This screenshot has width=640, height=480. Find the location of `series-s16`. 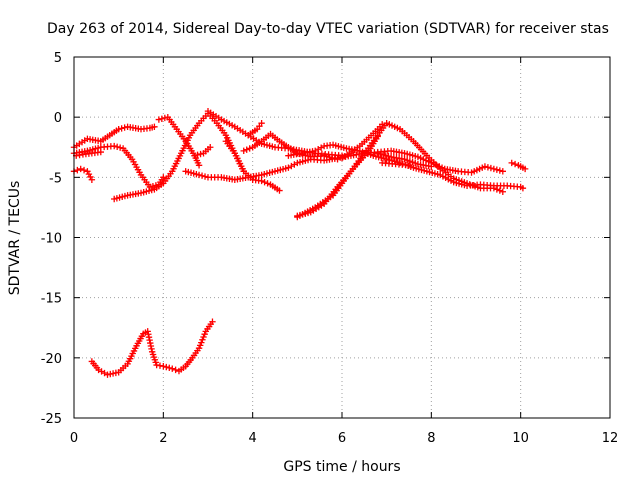

series-s16 is located at coordinates (362, 141).